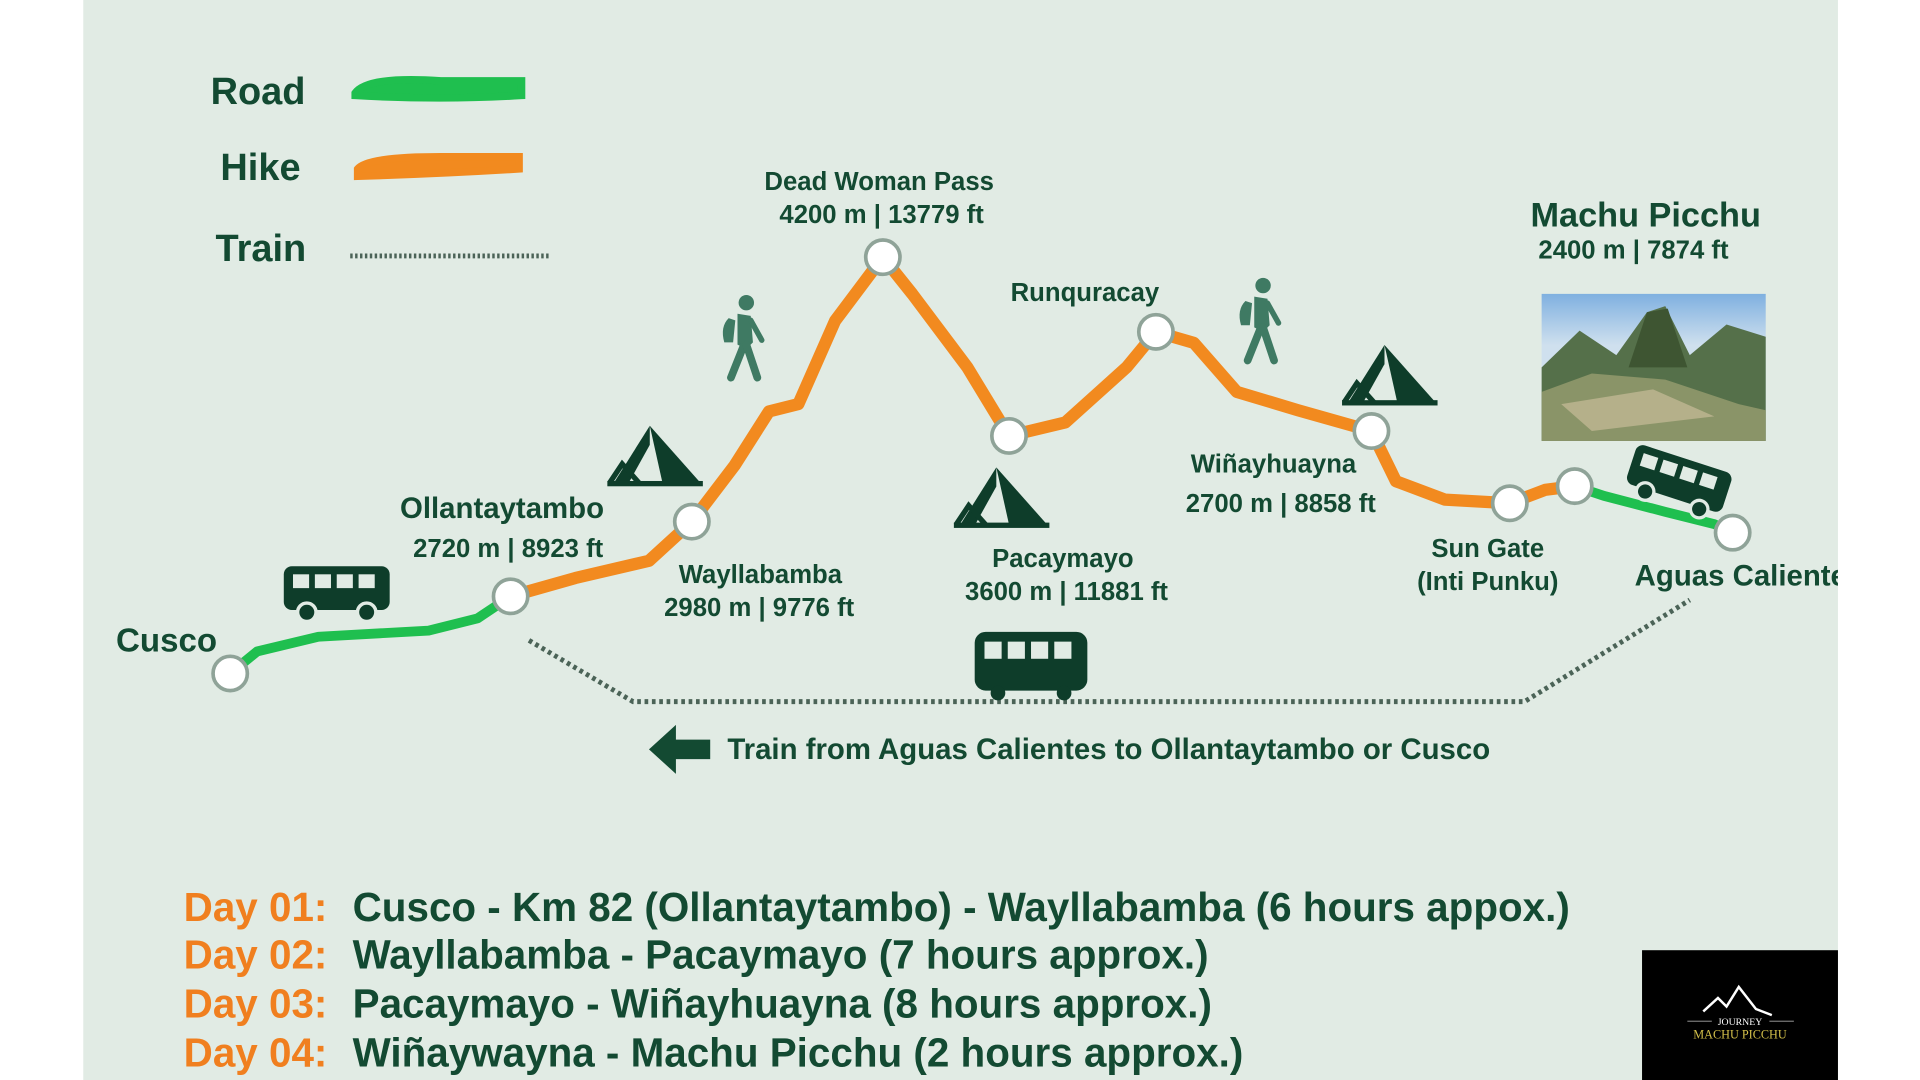  Describe the element at coordinates (438, 89) in the screenshot. I see `legend-road-swatch` at that location.